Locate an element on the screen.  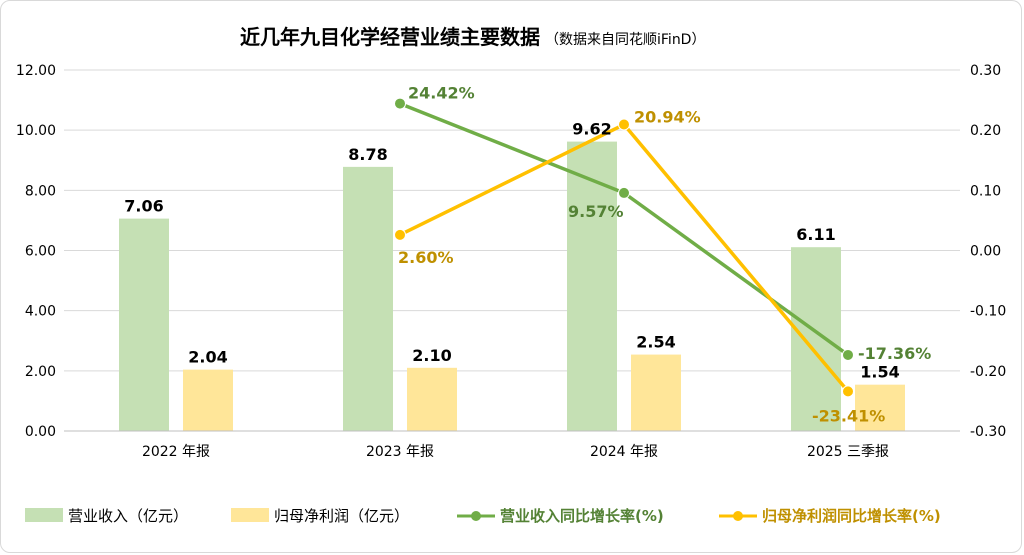
line-data-label: 20.94% is located at coordinates (667, 117).